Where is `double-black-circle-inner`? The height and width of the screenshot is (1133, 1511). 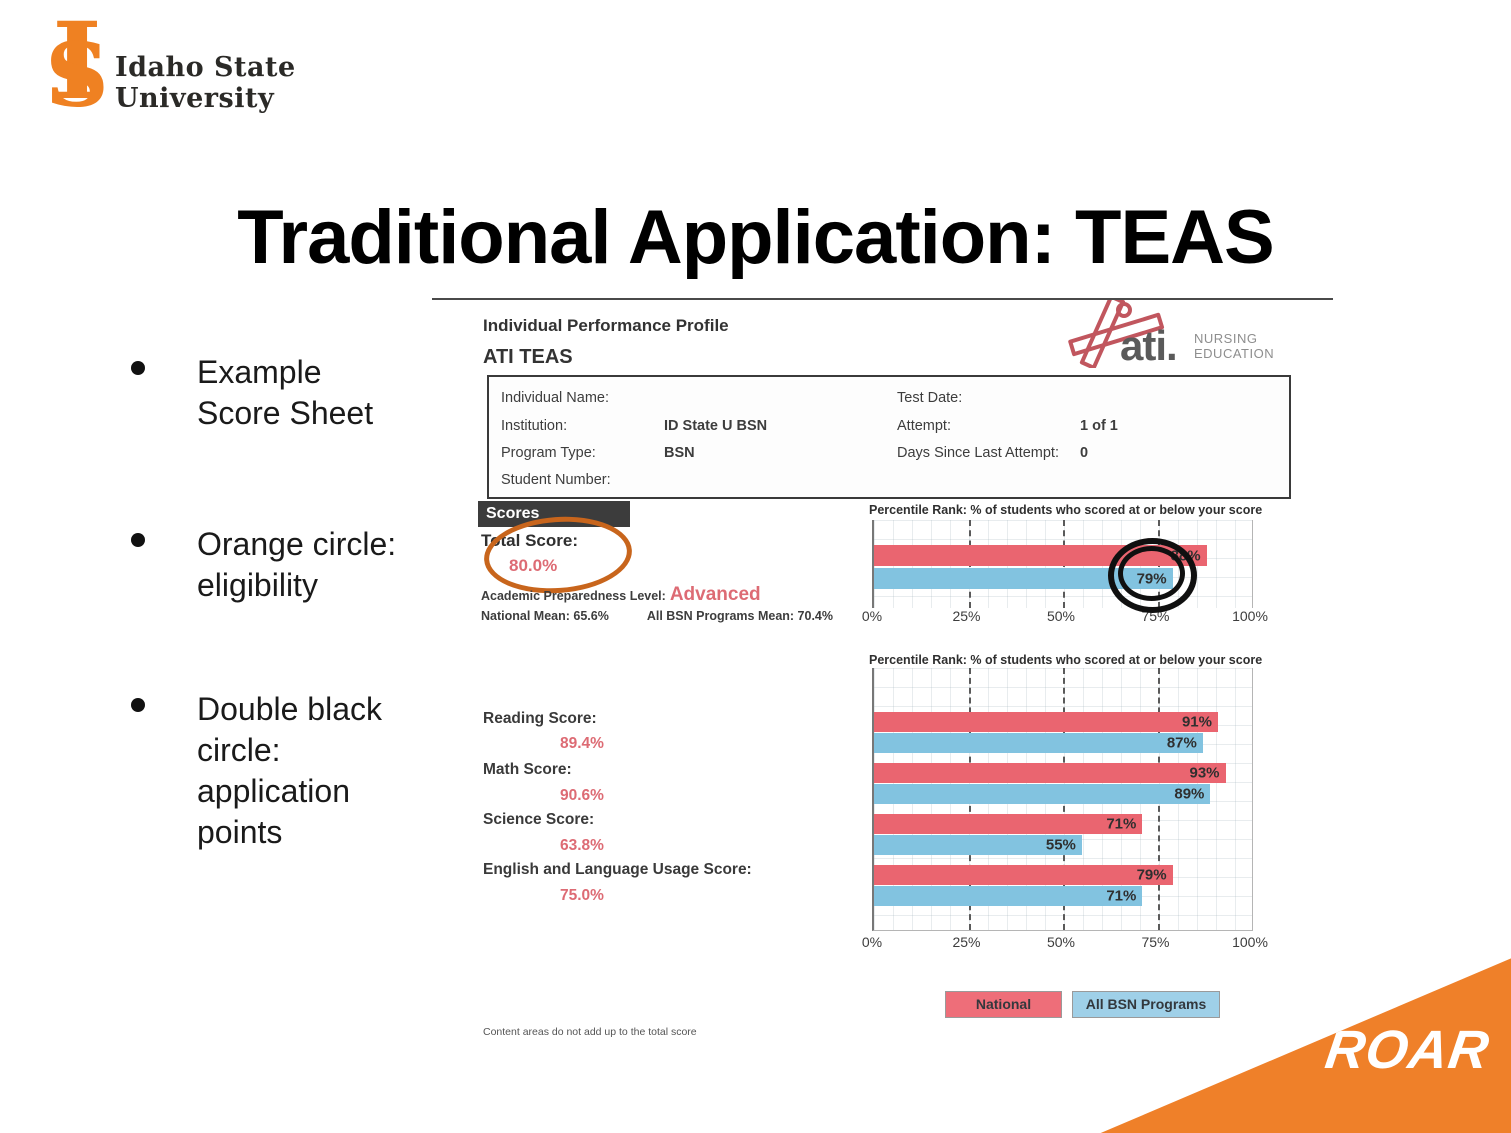 double-black-circle-inner is located at coordinates (1151, 573).